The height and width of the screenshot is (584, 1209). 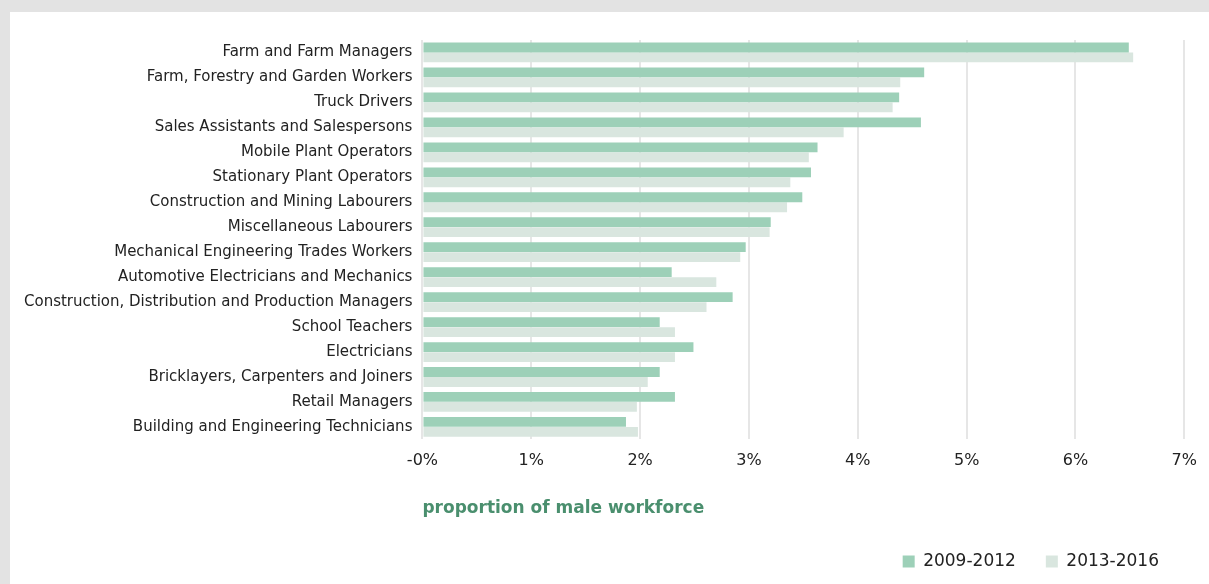 I want to click on x-tick-label: -0%, so click(x=422, y=460).